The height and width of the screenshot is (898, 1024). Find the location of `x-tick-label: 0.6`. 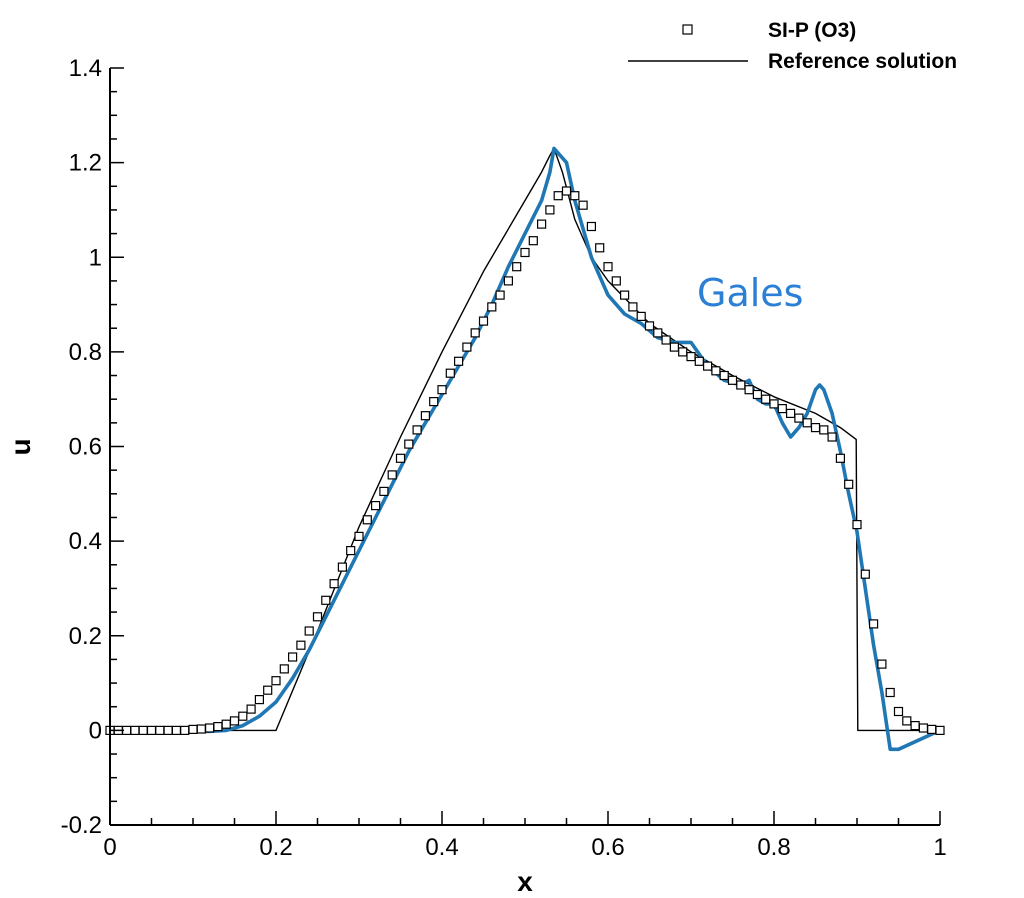

x-tick-label: 0.6 is located at coordinates (607, 847).